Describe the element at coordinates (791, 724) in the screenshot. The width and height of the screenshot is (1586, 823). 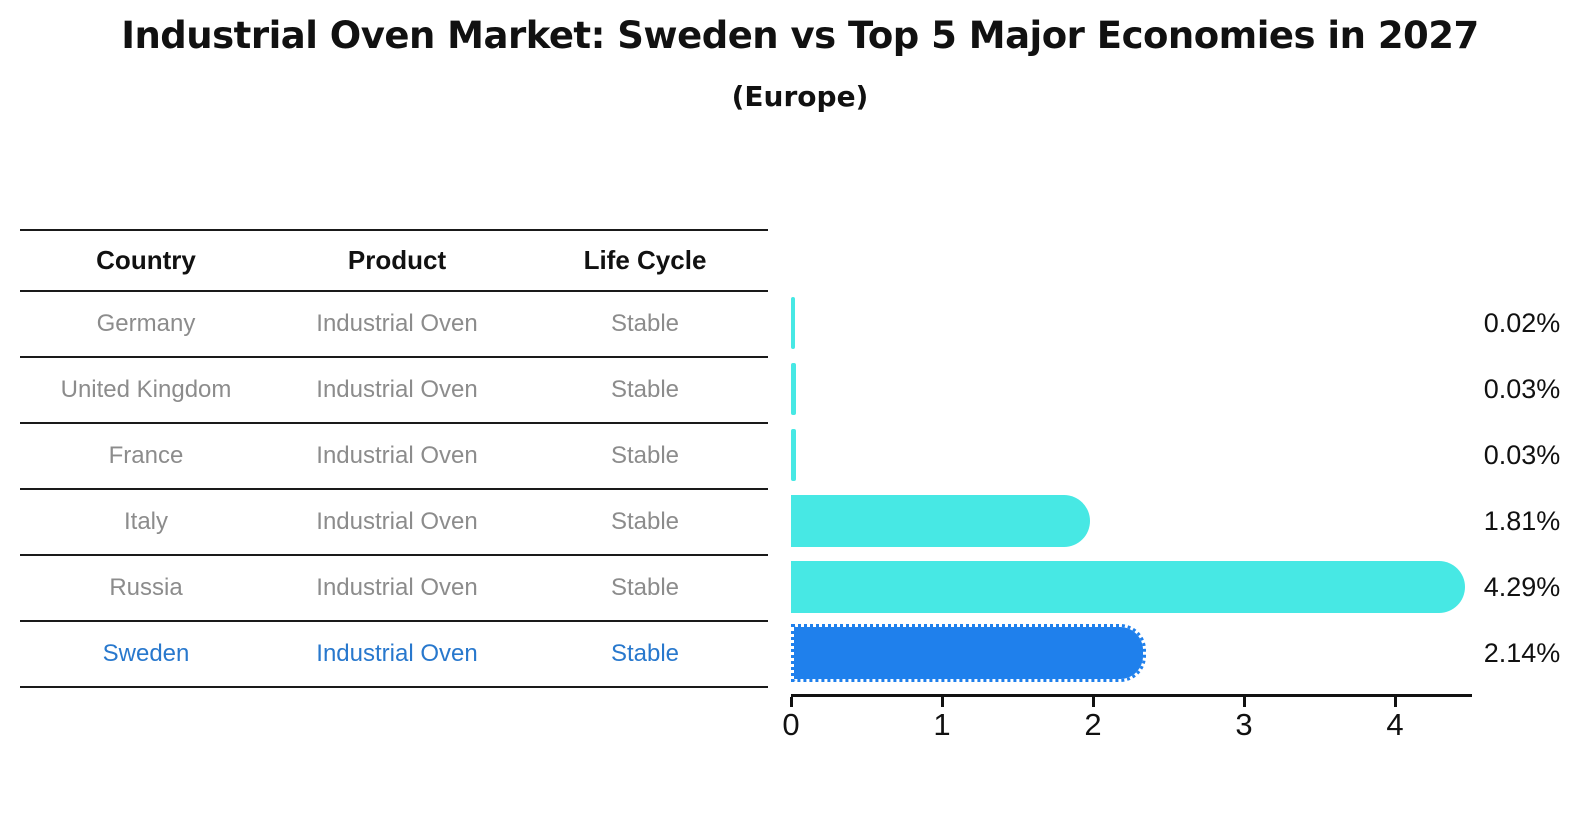
I see `x-axis-tick-label: 0` at that location.